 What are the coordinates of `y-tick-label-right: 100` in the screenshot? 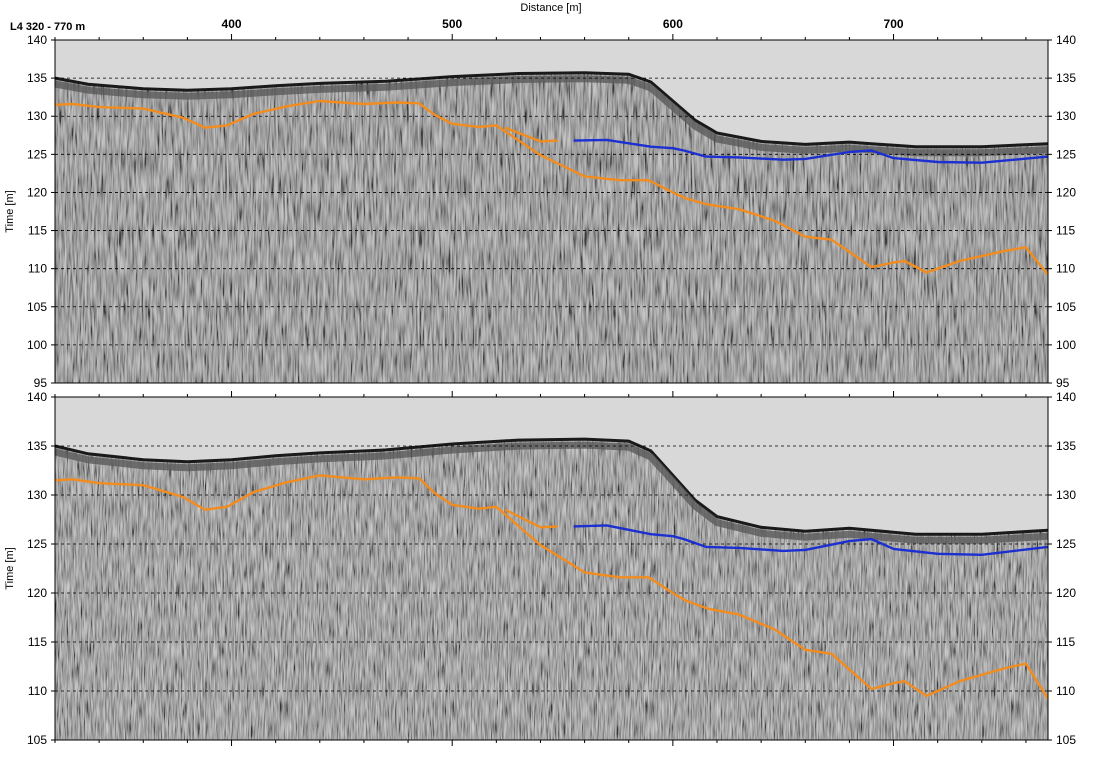 It's located at (1066, 345).